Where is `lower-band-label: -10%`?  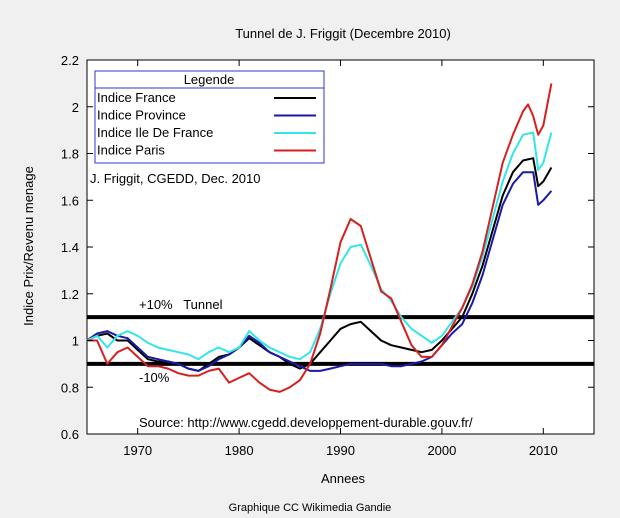 lower-band-label: -10% is located at coordinates (154, 377).